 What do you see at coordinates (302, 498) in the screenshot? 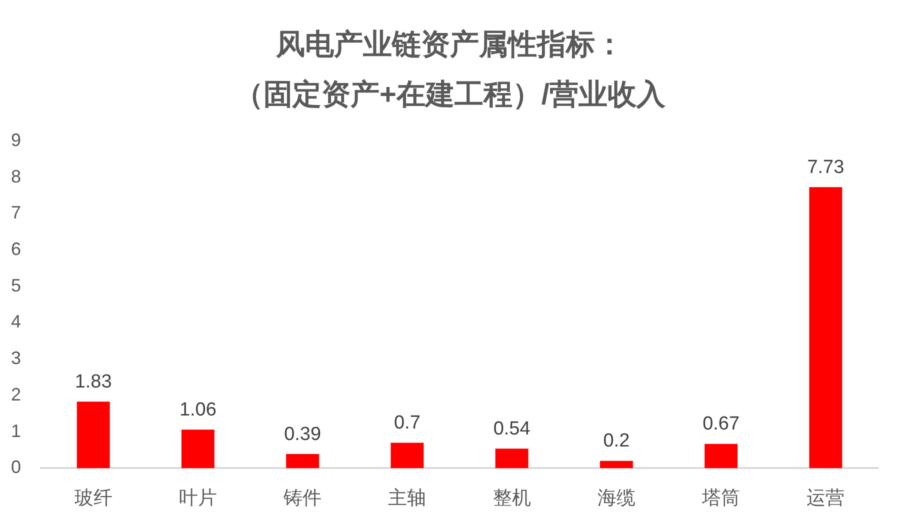
I see `x-tick-label: 铸件` at bounding box center [302, 498].